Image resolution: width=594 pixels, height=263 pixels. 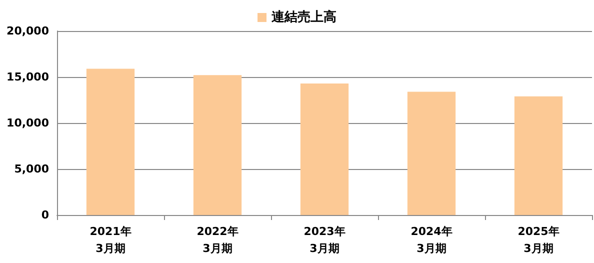 I want to click on x-tick-label: 2023年 3月期, so click(x=325, y=240).